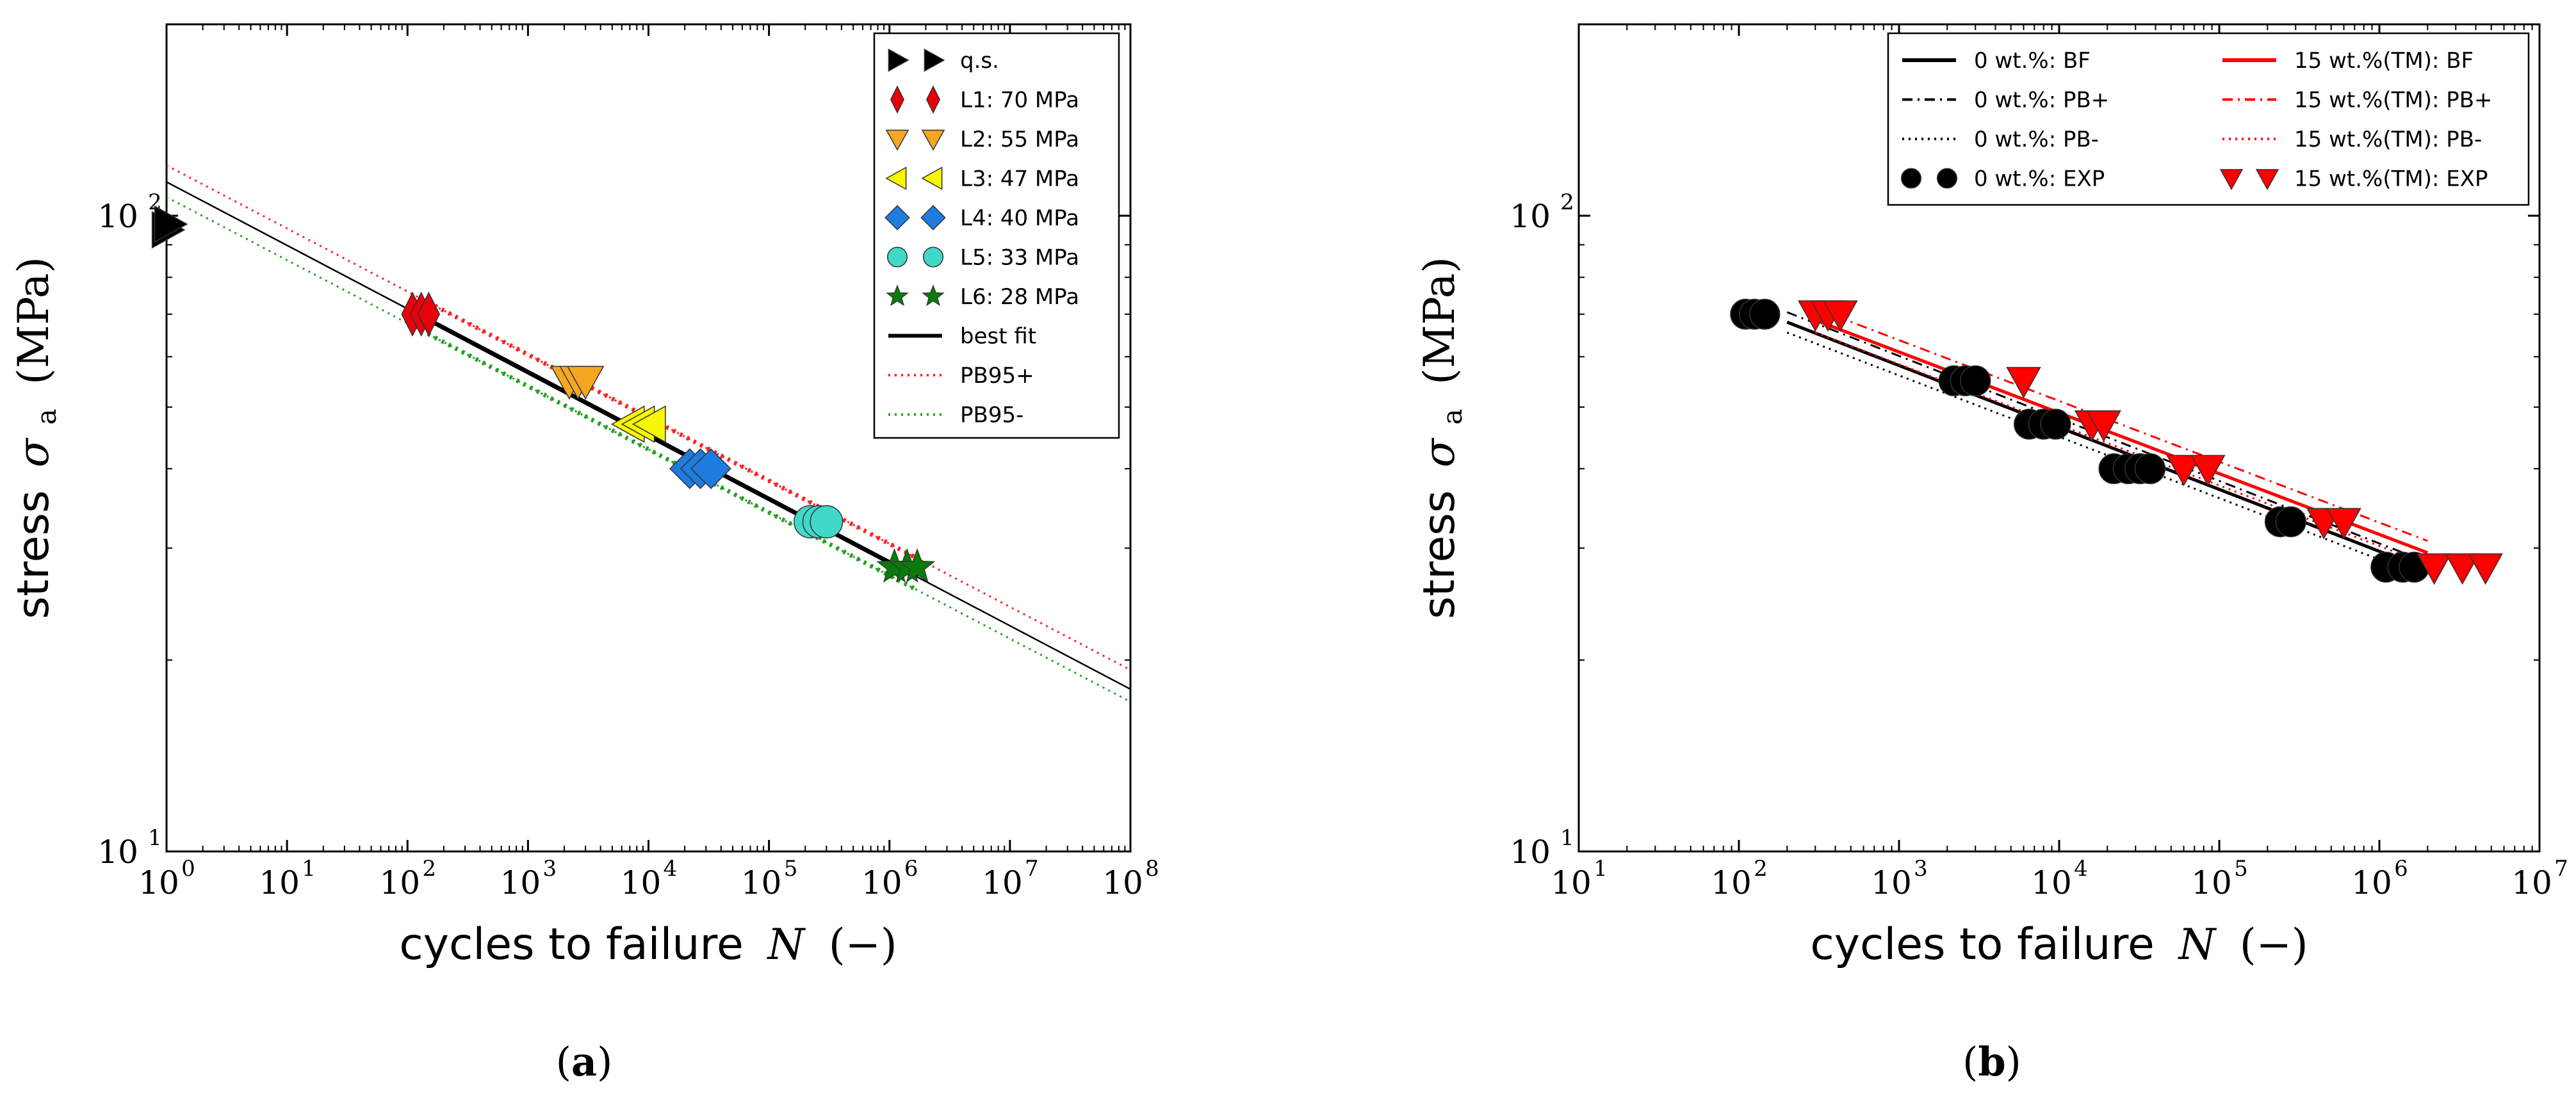  I want to click on panel-a-x-tick-exponent: 1, so click(309, 869).